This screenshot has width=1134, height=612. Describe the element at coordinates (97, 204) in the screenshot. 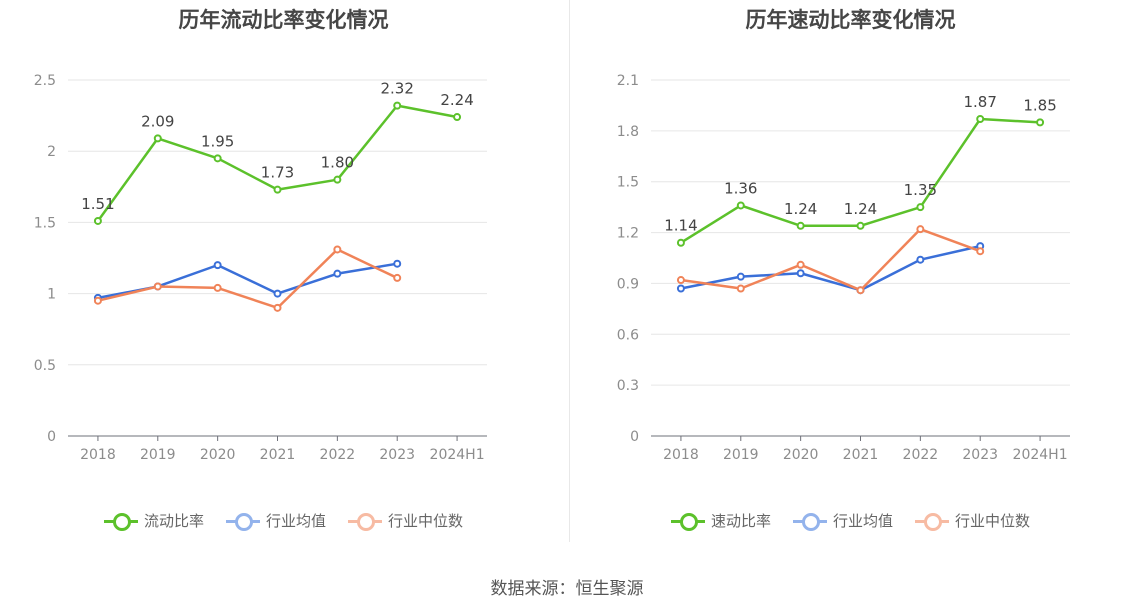

I see `data-label: 1.51` at that location.